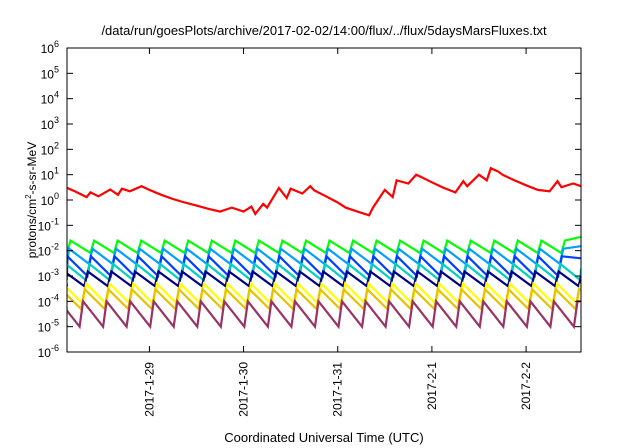 The width and height of the screenshot is (640, 448). What do you see at coordinates (50, 123) in the screenshot?
I see `y-tick-label: 10³` at bounding box center [50, 123].